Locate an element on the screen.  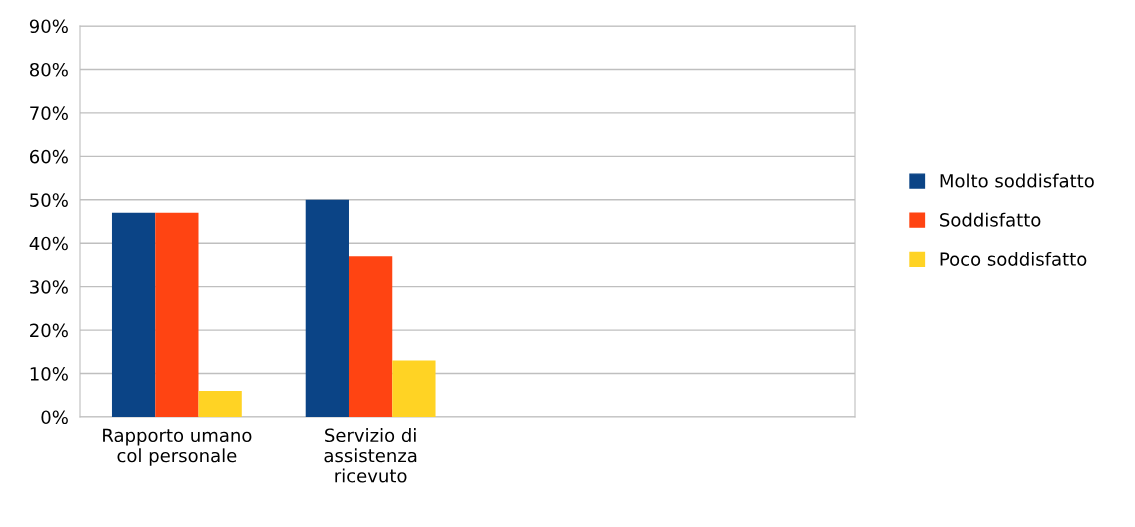
legend-label: Molto soddisfatto is located at coordinates (1017, 180).